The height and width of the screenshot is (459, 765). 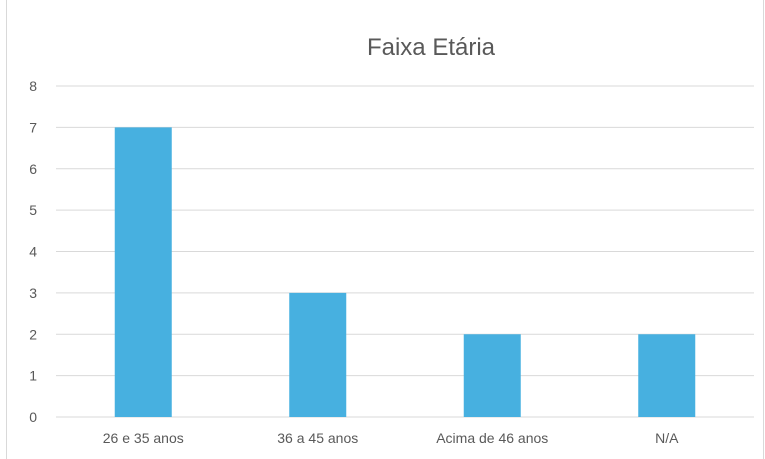 I want to click on x-category-label: 26 e 35 anos, so click(x=143, y=438).